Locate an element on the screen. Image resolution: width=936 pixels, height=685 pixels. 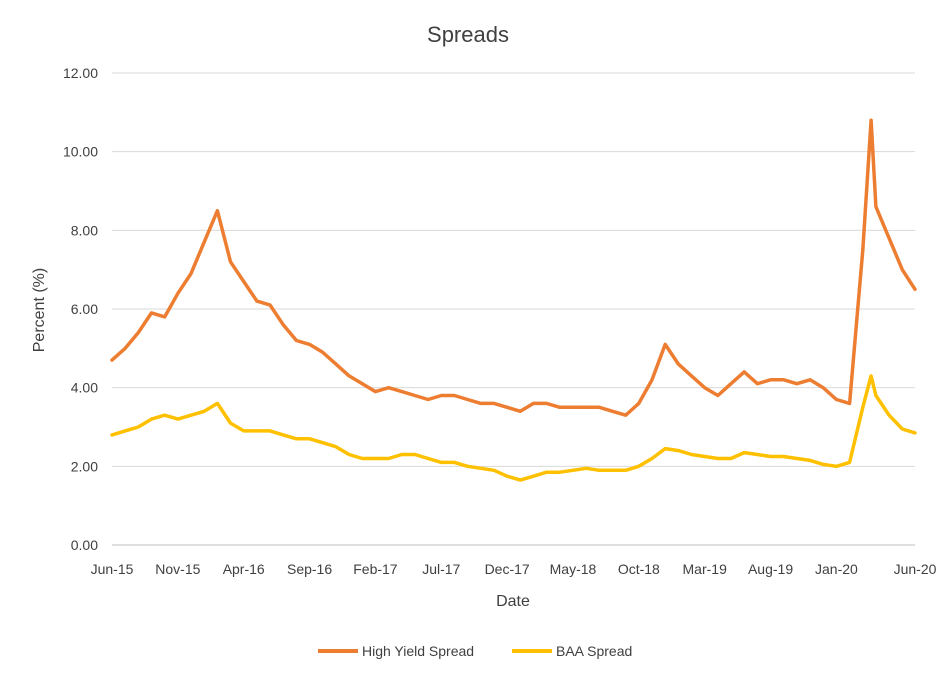
x-tick-label: Apr-16 is located at coordinates (244, 569).